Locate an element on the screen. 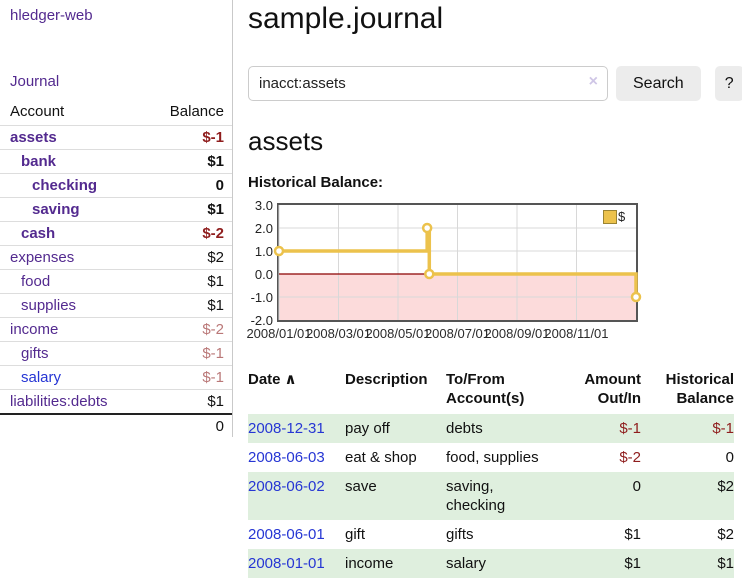 The width and height of the screenshot is (742, 582). account-link: cash is located at coordinates (38, 233).